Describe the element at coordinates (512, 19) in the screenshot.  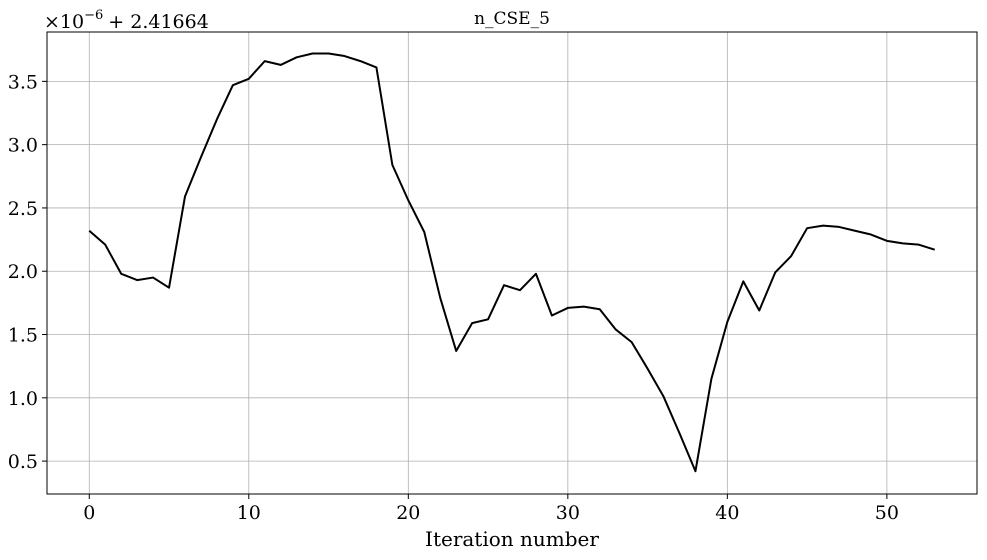
I see `chart-title: n_CSE_5` at that location.